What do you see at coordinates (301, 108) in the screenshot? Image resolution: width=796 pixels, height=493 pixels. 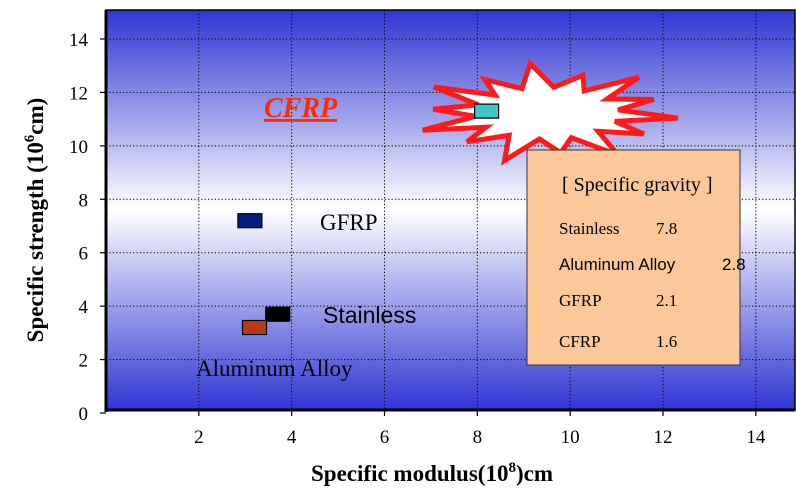 I see `cfrp-label: CFRP` at bounding box center [301, 108].